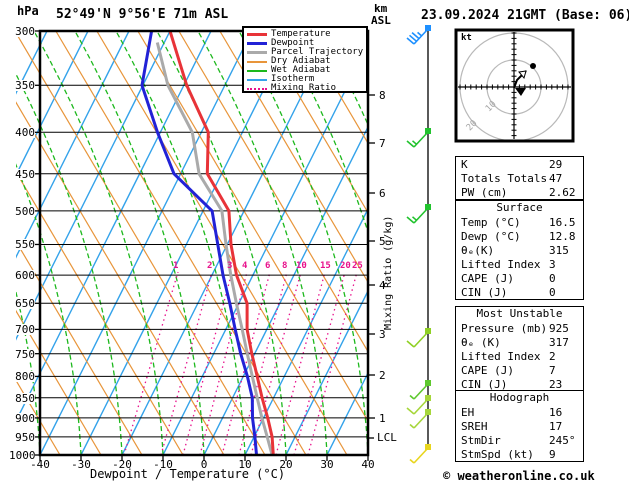 The image size is (629, 486). What do you see at coordinates (519, 342) in the screenshot?
I see `table-row: θₑ (K) 317` at bounding box center [519, 342].